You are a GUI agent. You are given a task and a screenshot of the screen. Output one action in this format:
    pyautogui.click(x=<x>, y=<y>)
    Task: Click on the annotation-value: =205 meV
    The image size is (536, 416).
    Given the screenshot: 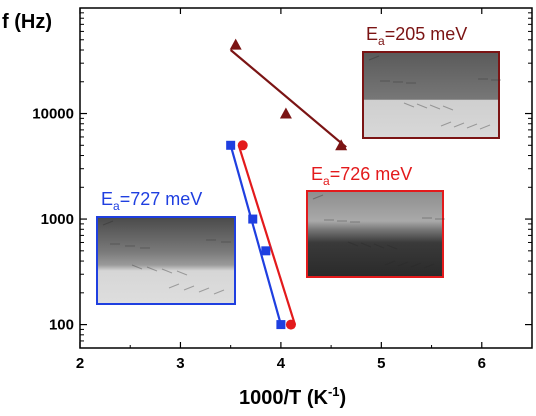 What is the action you would take?
    pyautogui.click(x=426, y=34)
    